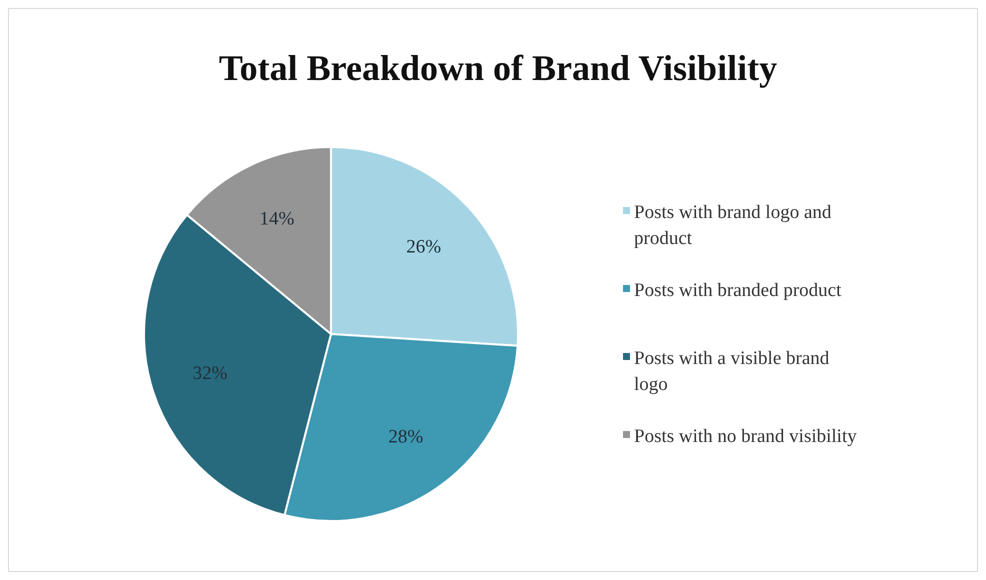 The image size is (986, 580). I want to click on data-label: 26%, so click(424, 247).